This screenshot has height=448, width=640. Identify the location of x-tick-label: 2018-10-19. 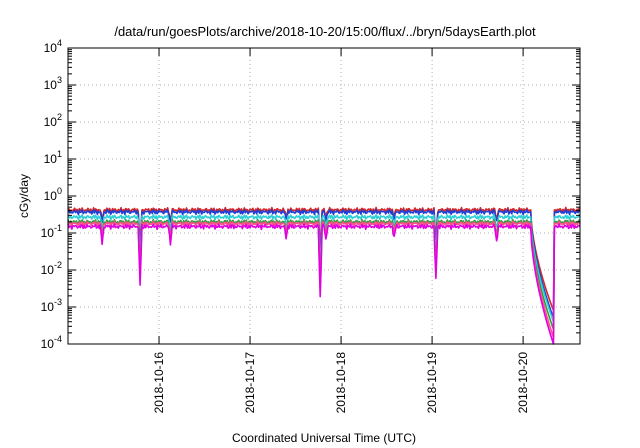
(432, 383).